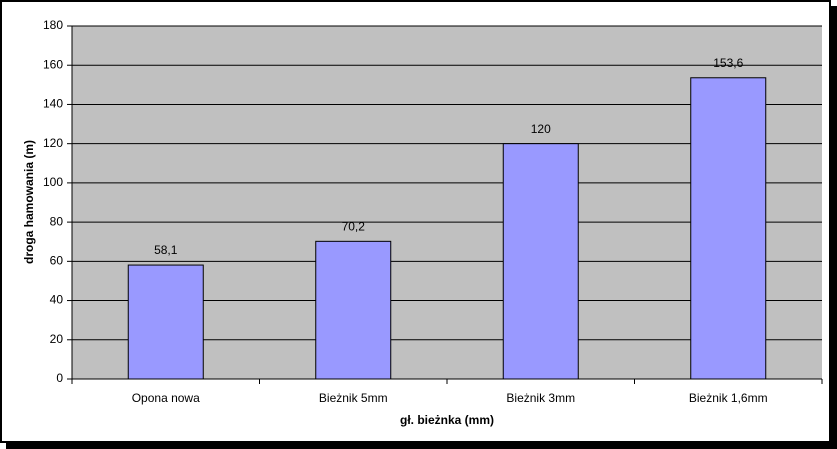 The image size is (837, 449). Describe the element at coordinates (53, 25) in the screenshot. I see `y-tick-label: 180` at that location.